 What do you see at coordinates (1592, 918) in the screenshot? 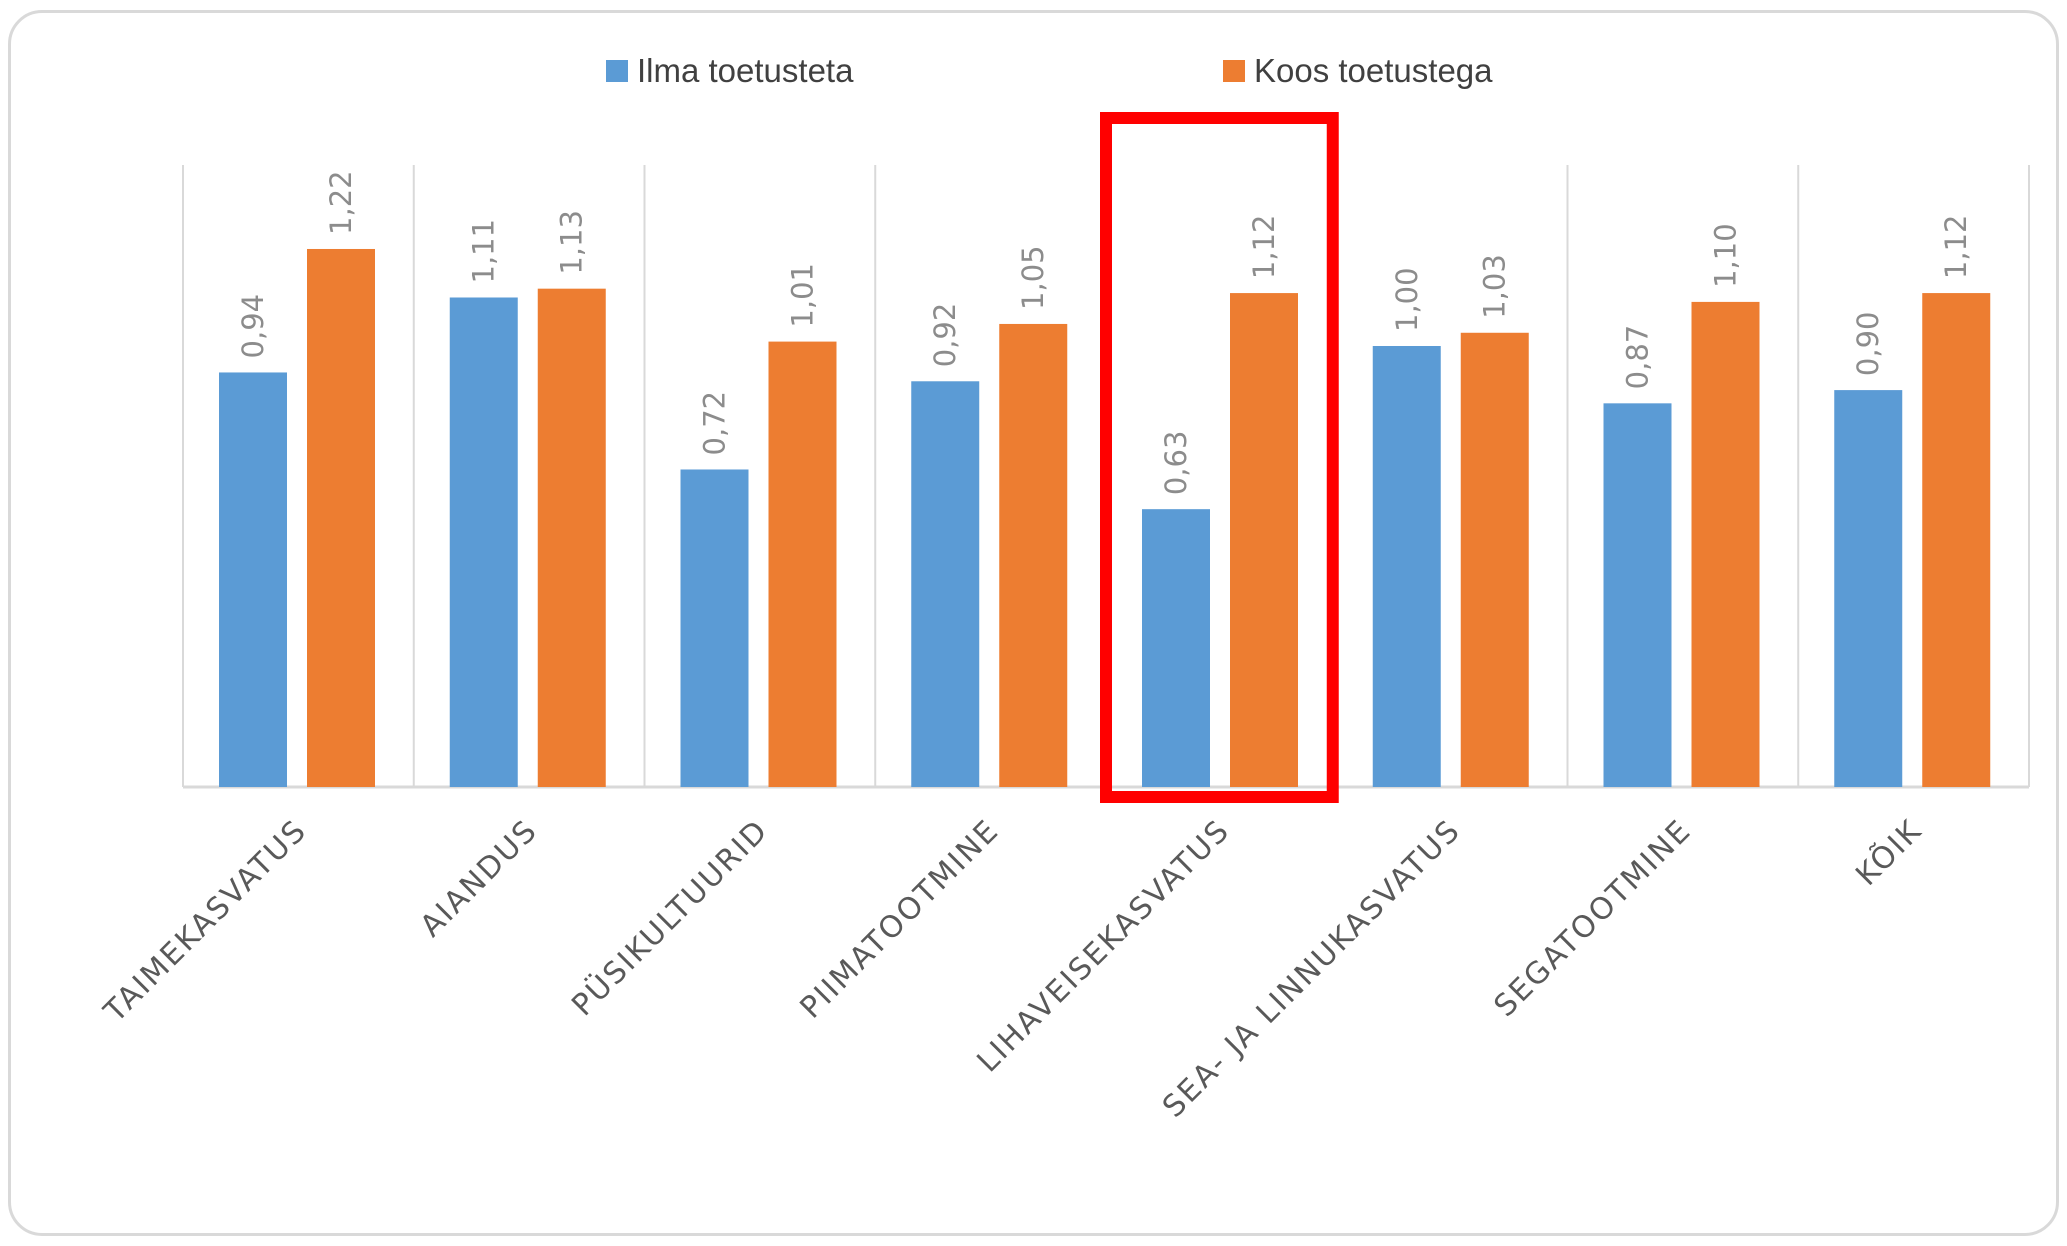
I see `category-label-segatootmine: SEGATOOTMINE` at bounding box center [1592, 918].